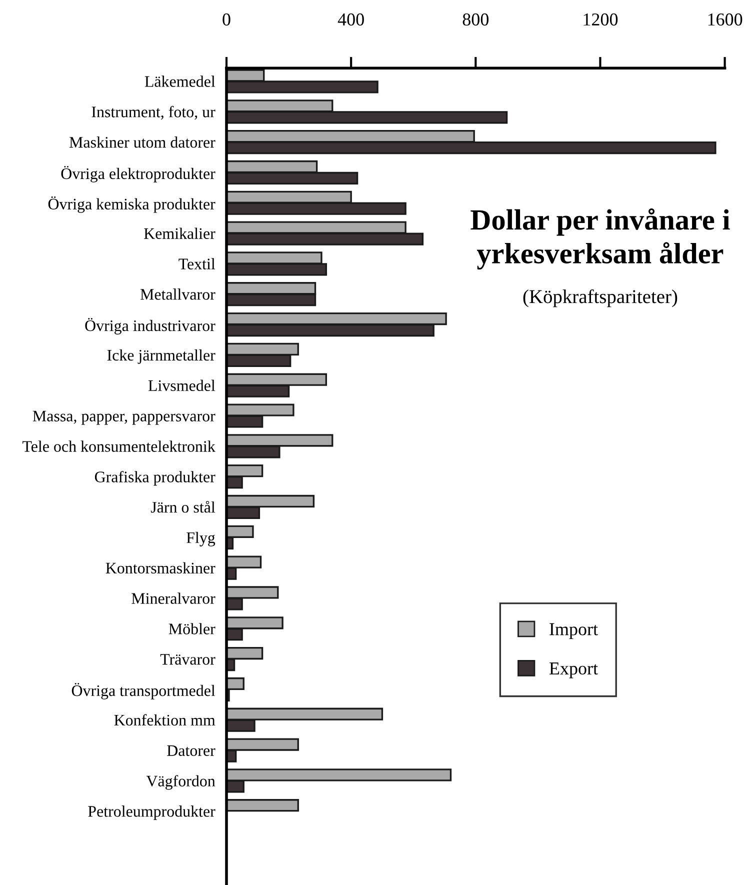  What do you see at coordinates (226, 19) in the screenshot?
I see `x-tick-label: 0` at bounding box center [226, 19].